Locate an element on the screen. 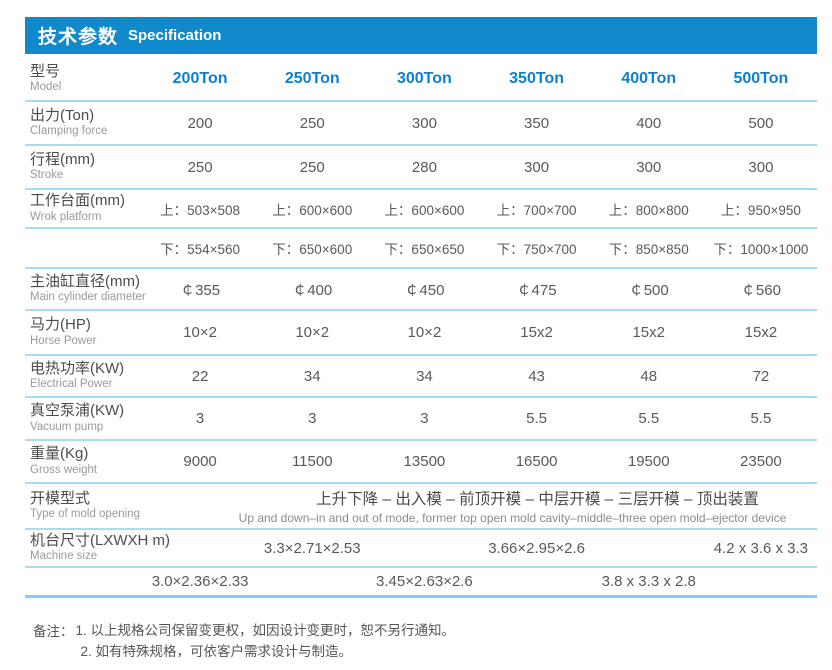  value-cell: 下：554×560 is located at coordinates (200, 249).